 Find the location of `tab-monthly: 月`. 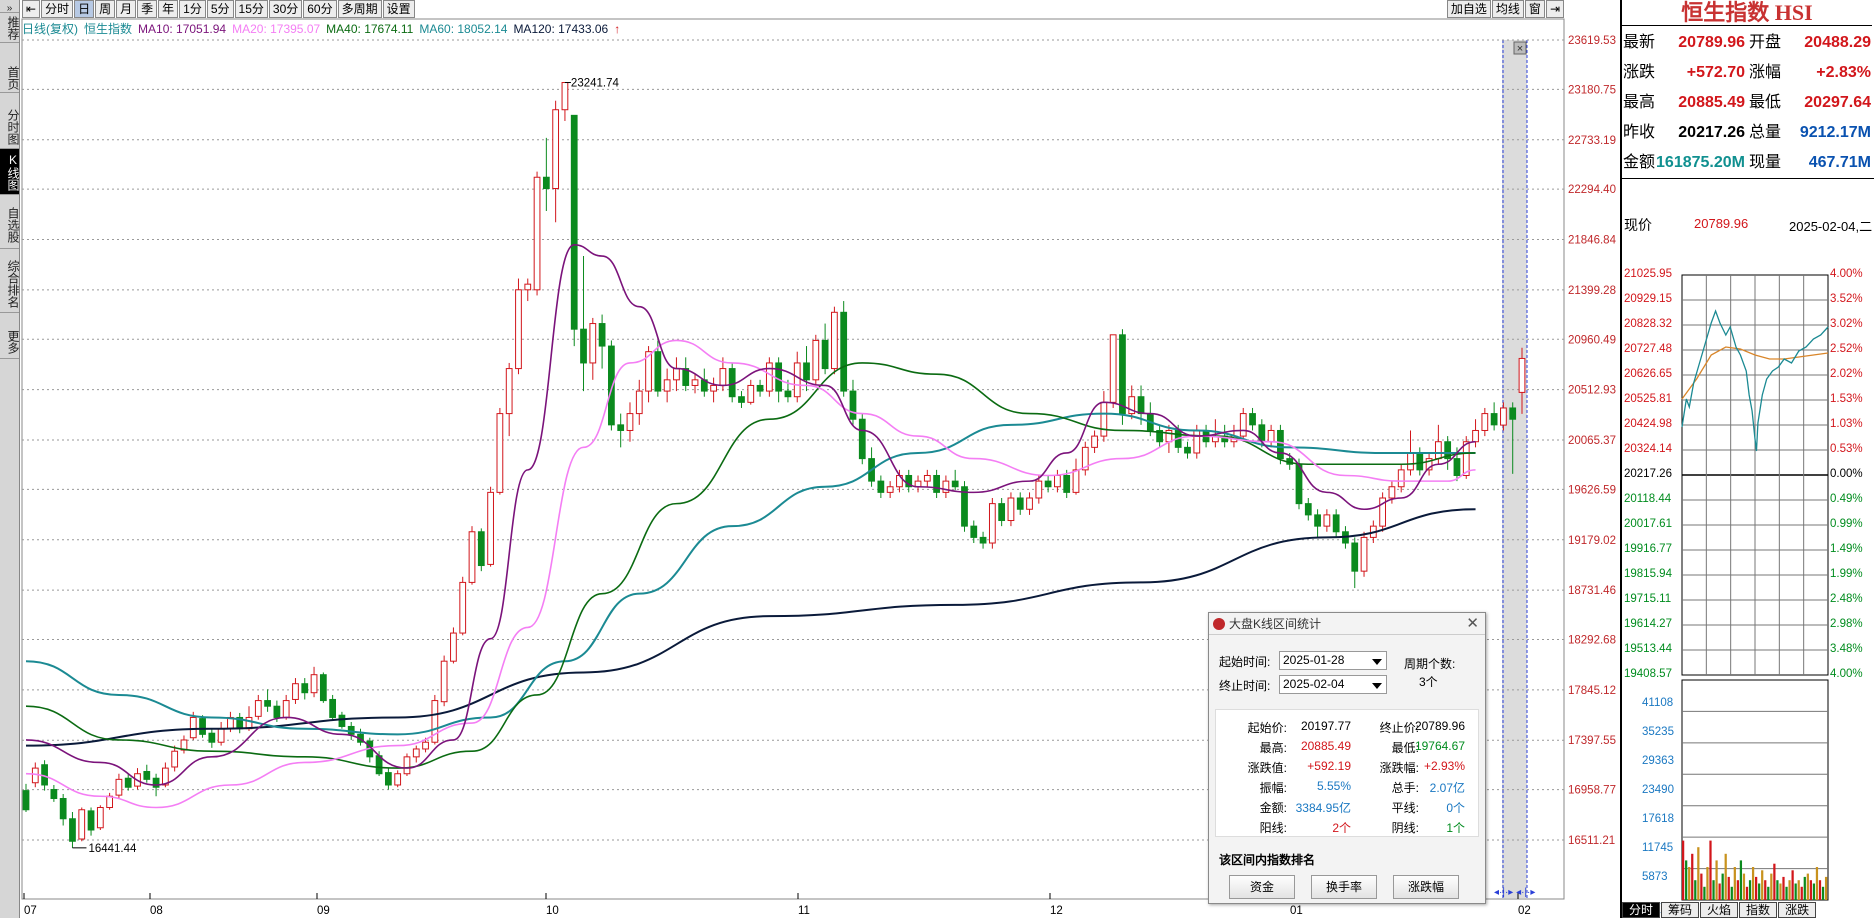

tab-monthly: 月 is located at coordinates (126, 9).